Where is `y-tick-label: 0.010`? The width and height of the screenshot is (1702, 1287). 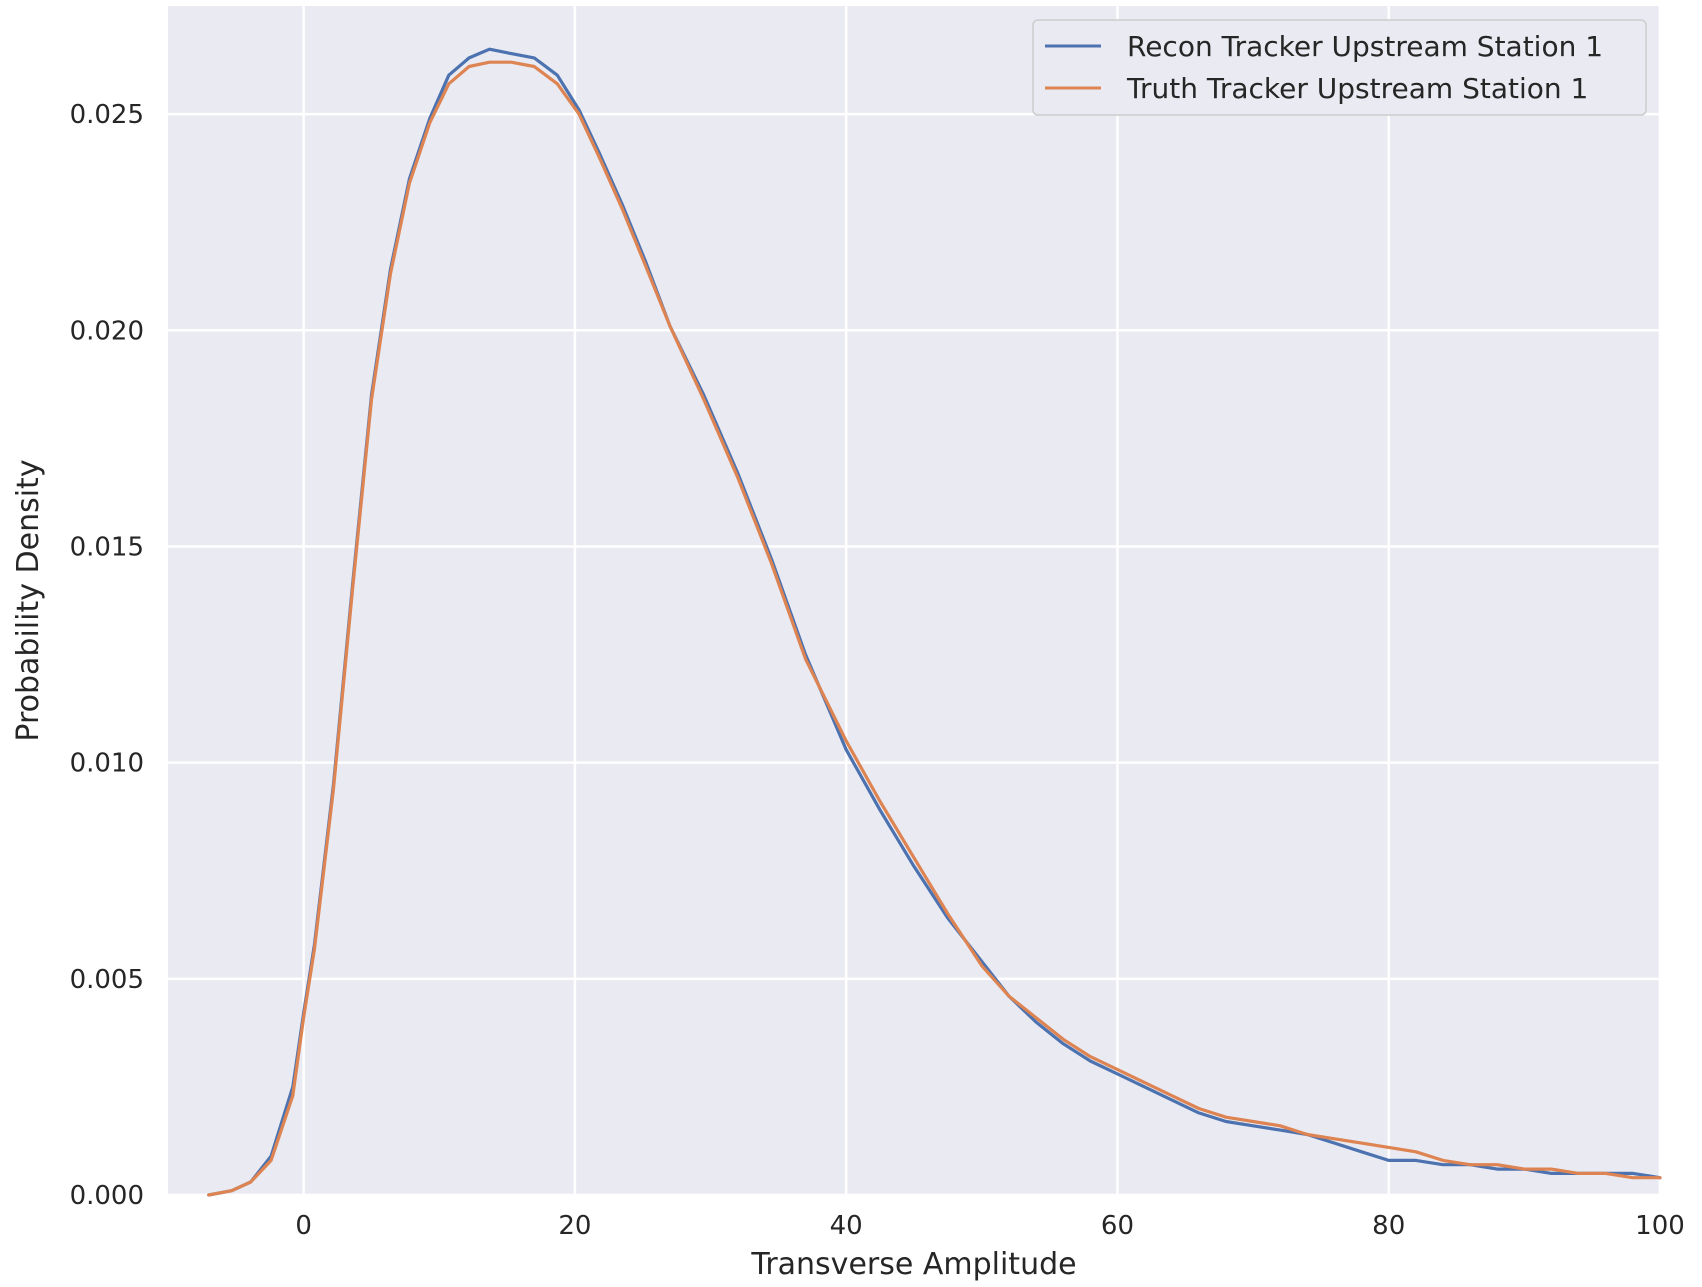
y-tick-label: 0.010 is located at coordinates (107, 764).